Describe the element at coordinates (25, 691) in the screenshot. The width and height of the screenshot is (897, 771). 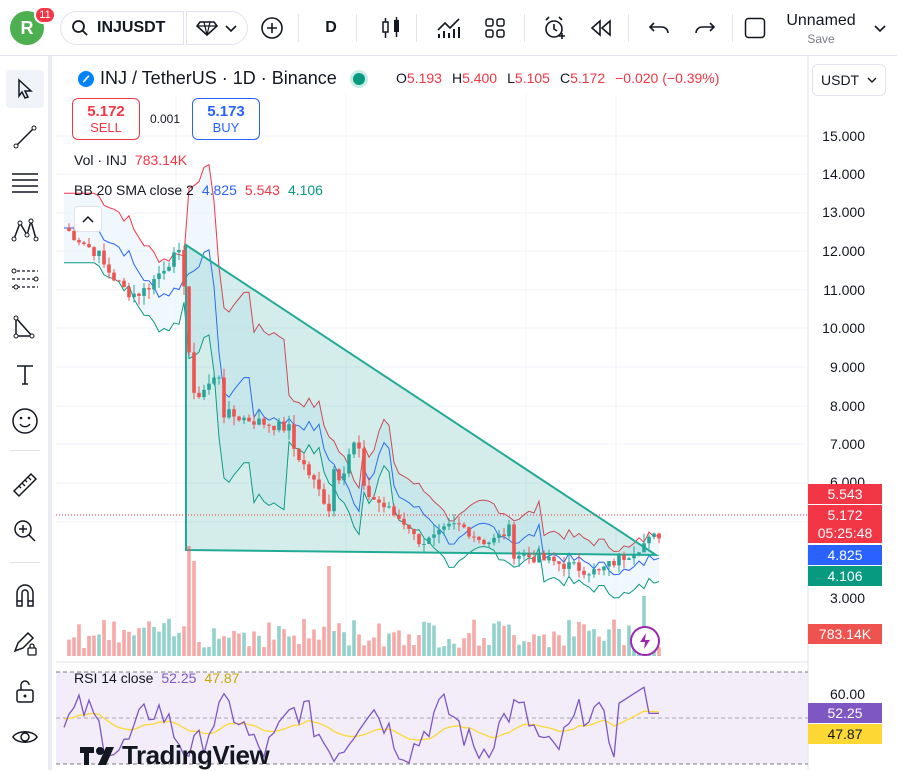
I see `lock-drawings-tool` at that location.